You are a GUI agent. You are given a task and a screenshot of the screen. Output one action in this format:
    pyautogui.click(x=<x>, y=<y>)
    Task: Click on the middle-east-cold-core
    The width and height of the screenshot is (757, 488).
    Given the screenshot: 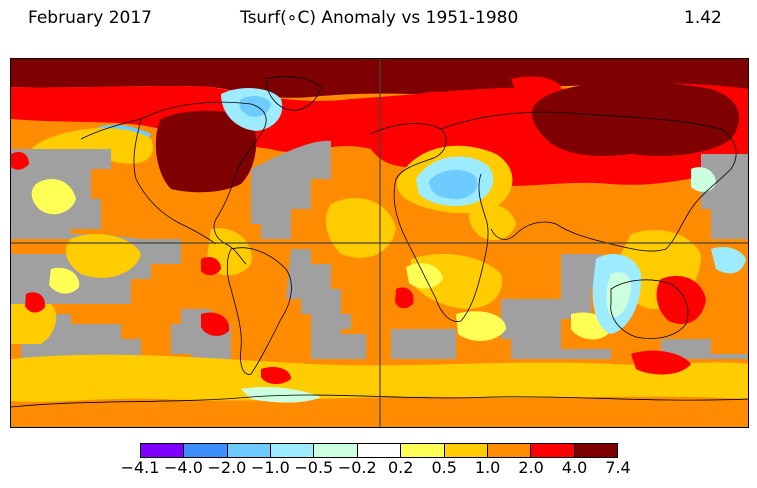 What is the action you would take?
    pyautogui.click(x=453, y=184)
    